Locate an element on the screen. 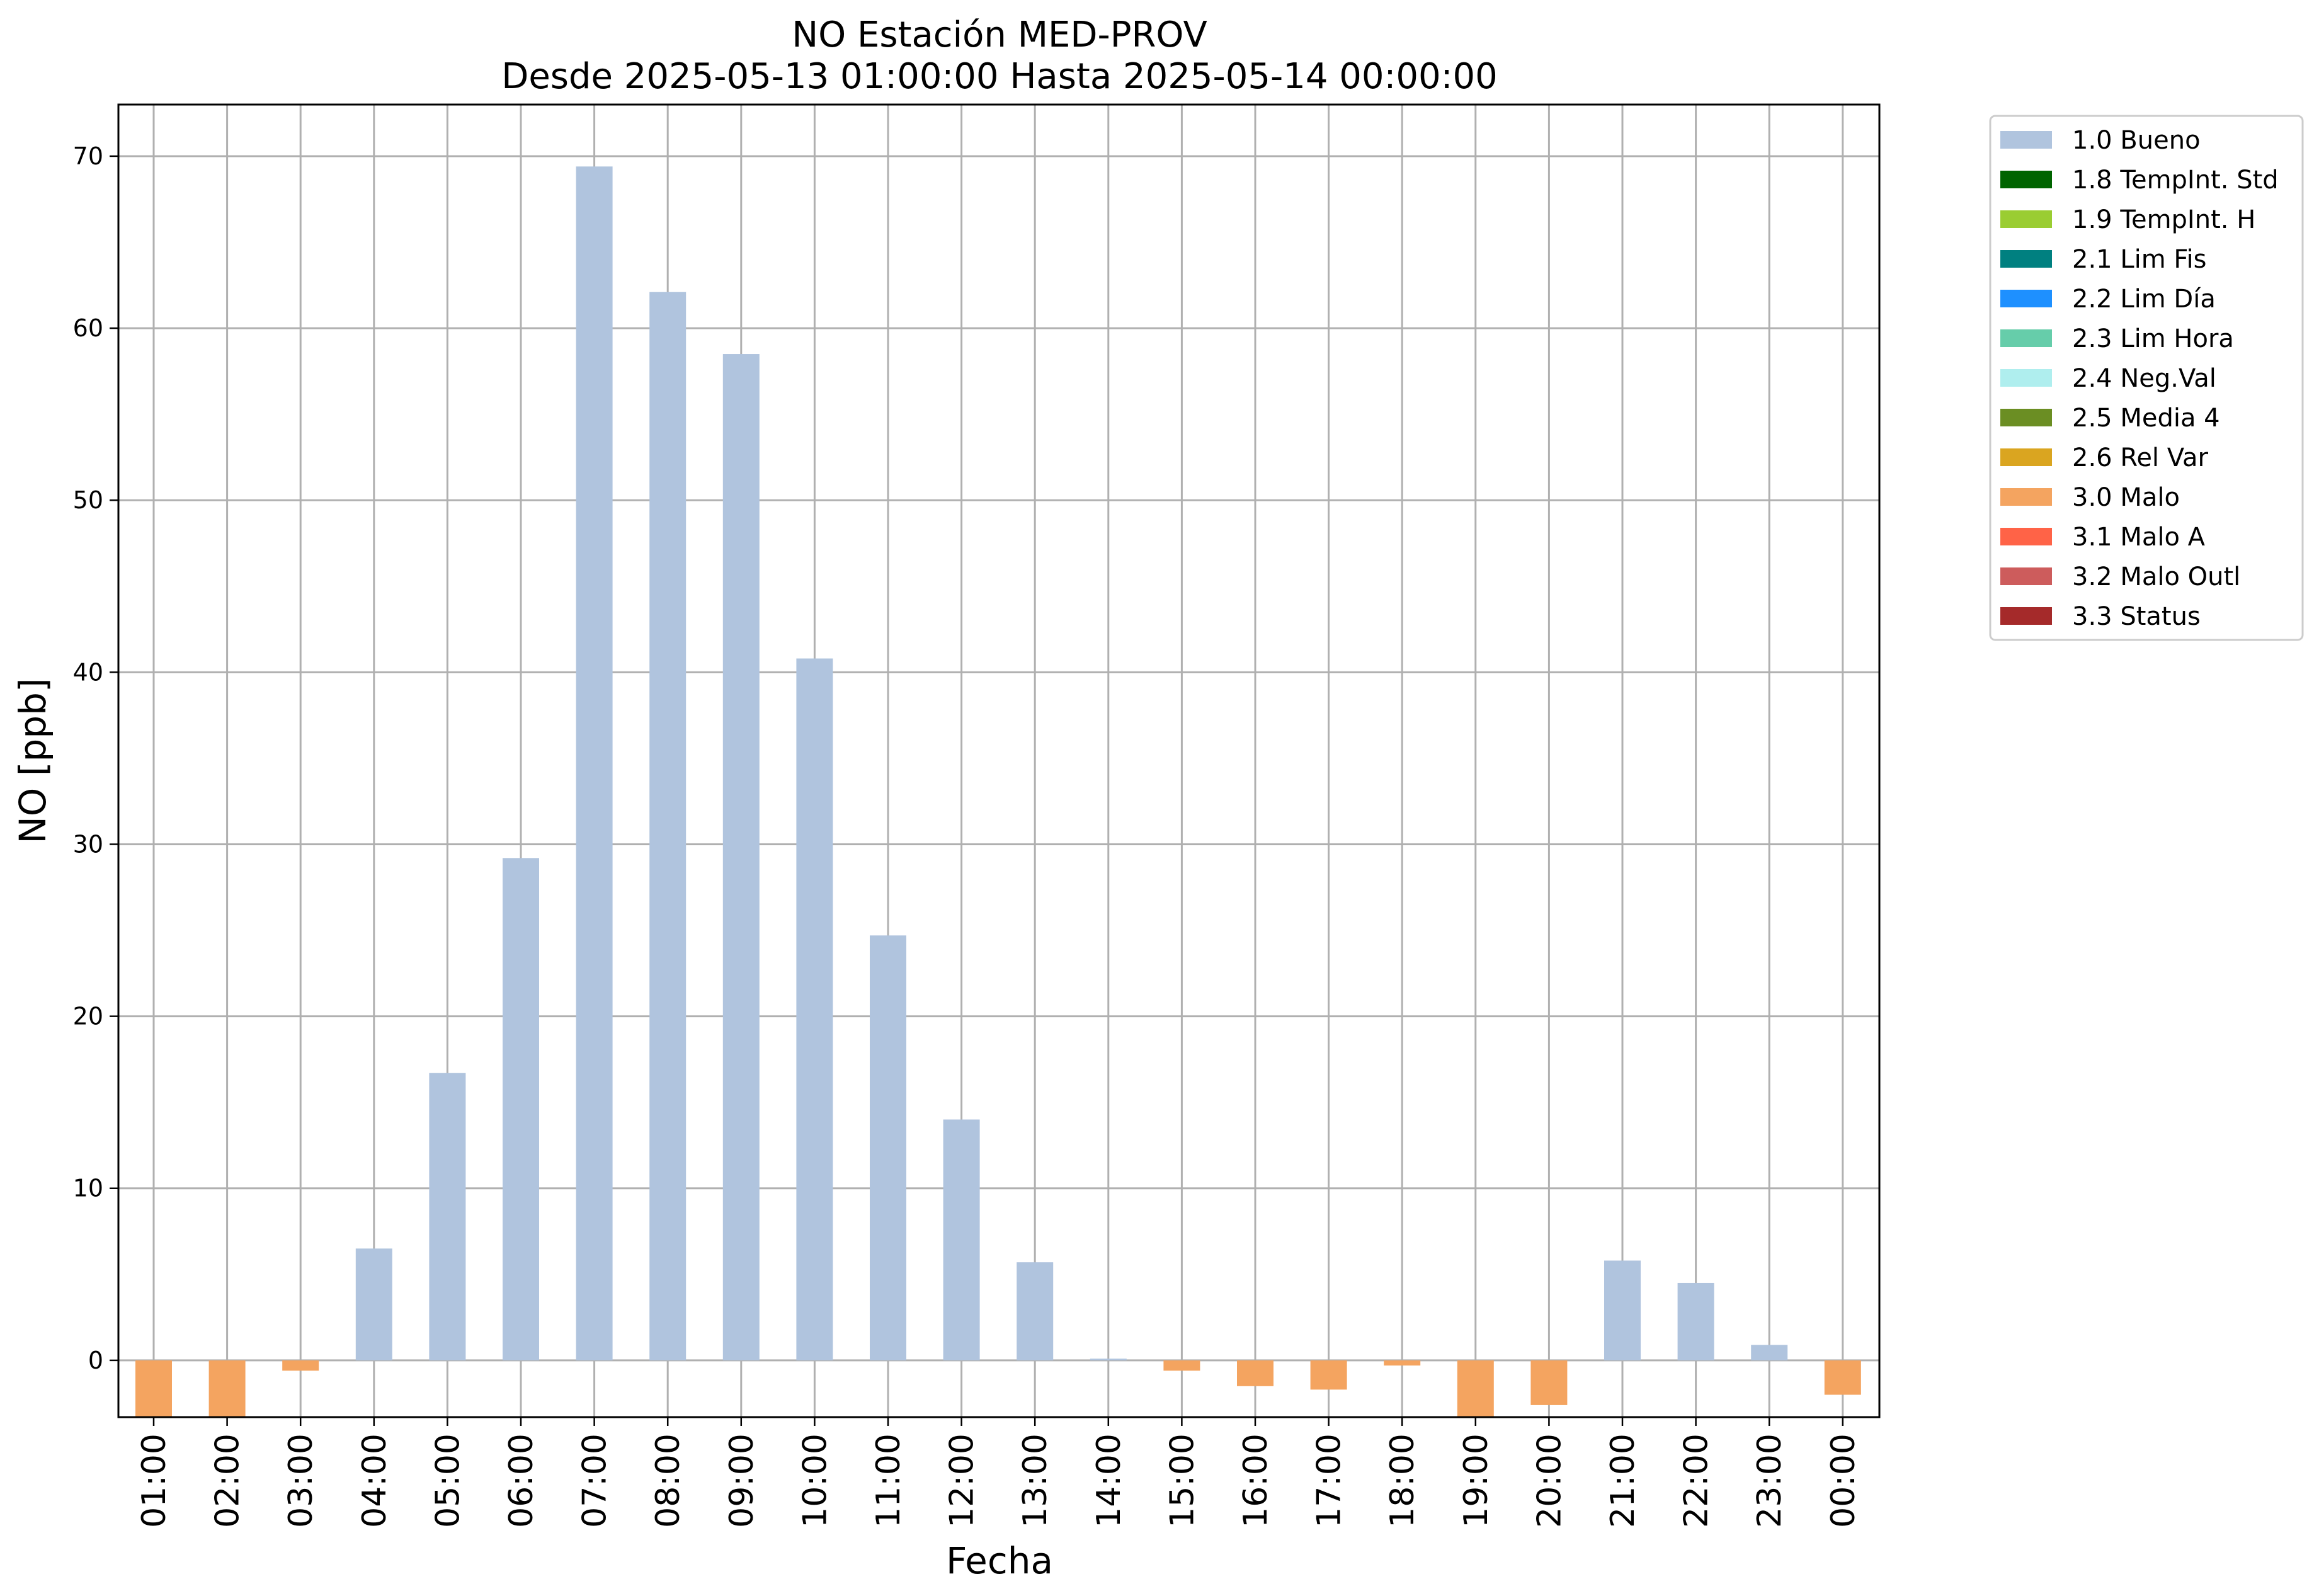  bar-05:00 is located at coordinates (447, 1216).